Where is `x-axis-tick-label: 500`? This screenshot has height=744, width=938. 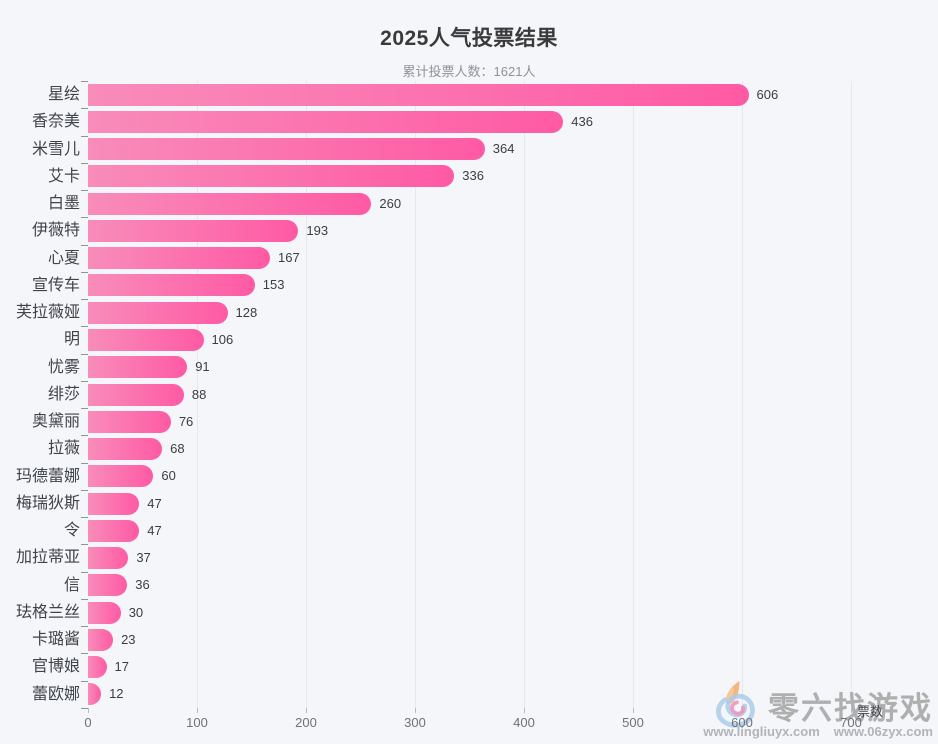
x-axis-tick-label: 500 is located at coordinates (633, 722).